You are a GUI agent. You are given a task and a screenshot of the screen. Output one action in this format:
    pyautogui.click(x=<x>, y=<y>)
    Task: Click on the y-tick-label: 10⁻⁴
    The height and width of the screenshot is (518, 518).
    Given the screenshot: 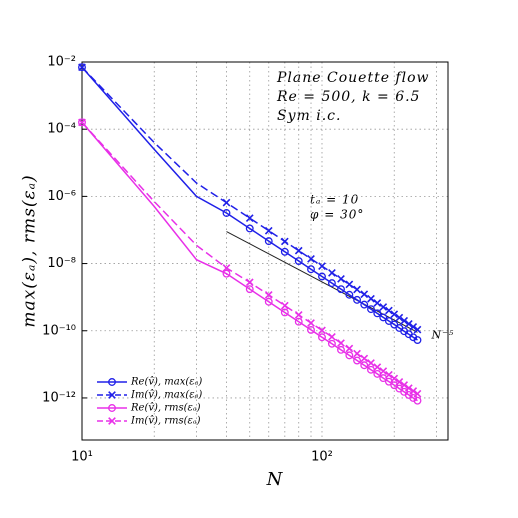 What is the action you would take?
    pyautogui.click(x=61, y=129)
    